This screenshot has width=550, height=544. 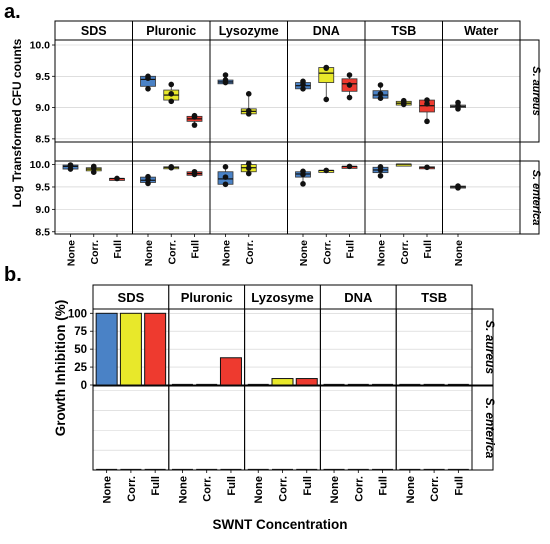 What do you see at coordinates (93, 151) in the screenshot?
I see `strip-sds` at bounding box center [93, 151].